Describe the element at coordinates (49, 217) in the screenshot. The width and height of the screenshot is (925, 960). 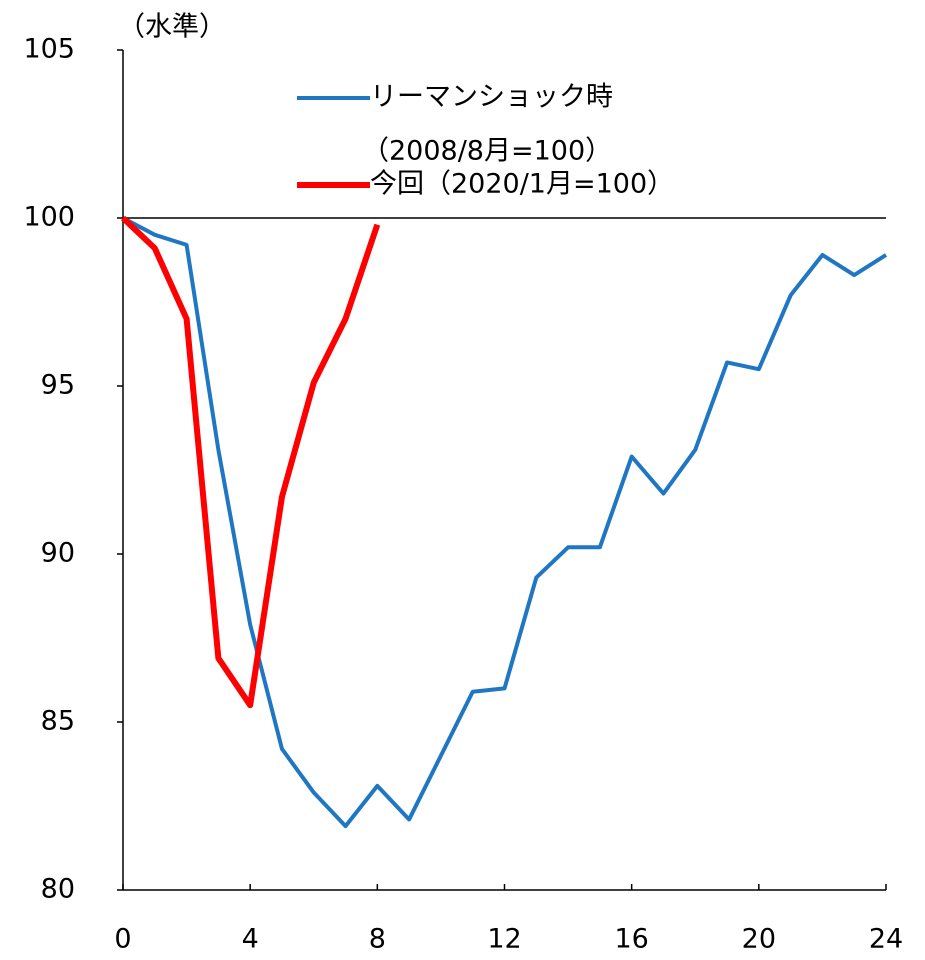
I see `y-tick-label: 100` at that location.